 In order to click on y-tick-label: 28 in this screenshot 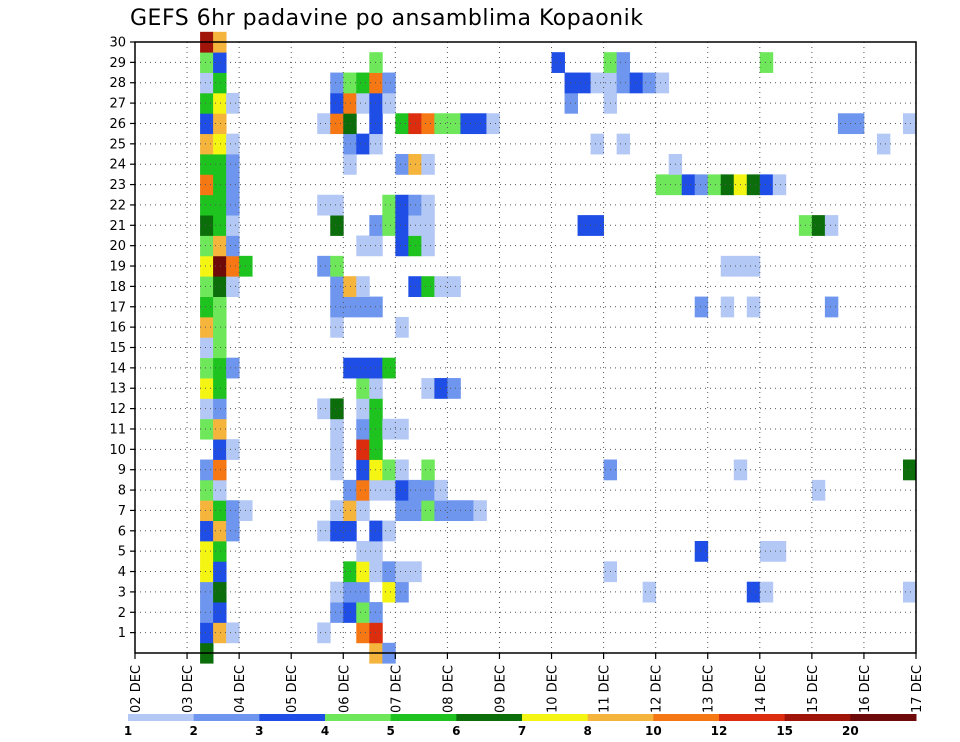, I will do `click(117, 83)`.